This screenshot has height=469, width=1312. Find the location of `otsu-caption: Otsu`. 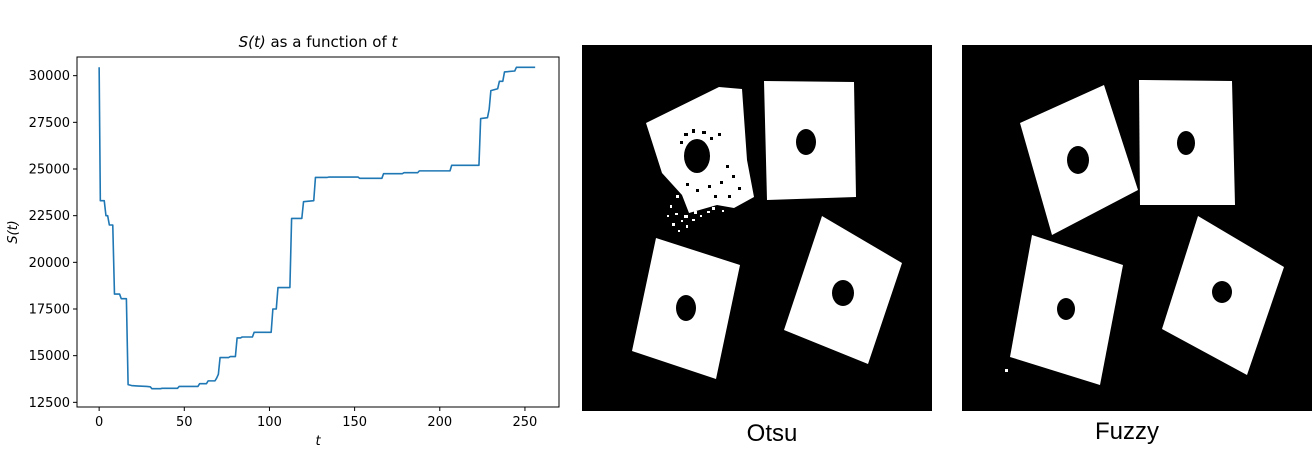

otsu-caption: Otsu is located at coordinates (772, 433).